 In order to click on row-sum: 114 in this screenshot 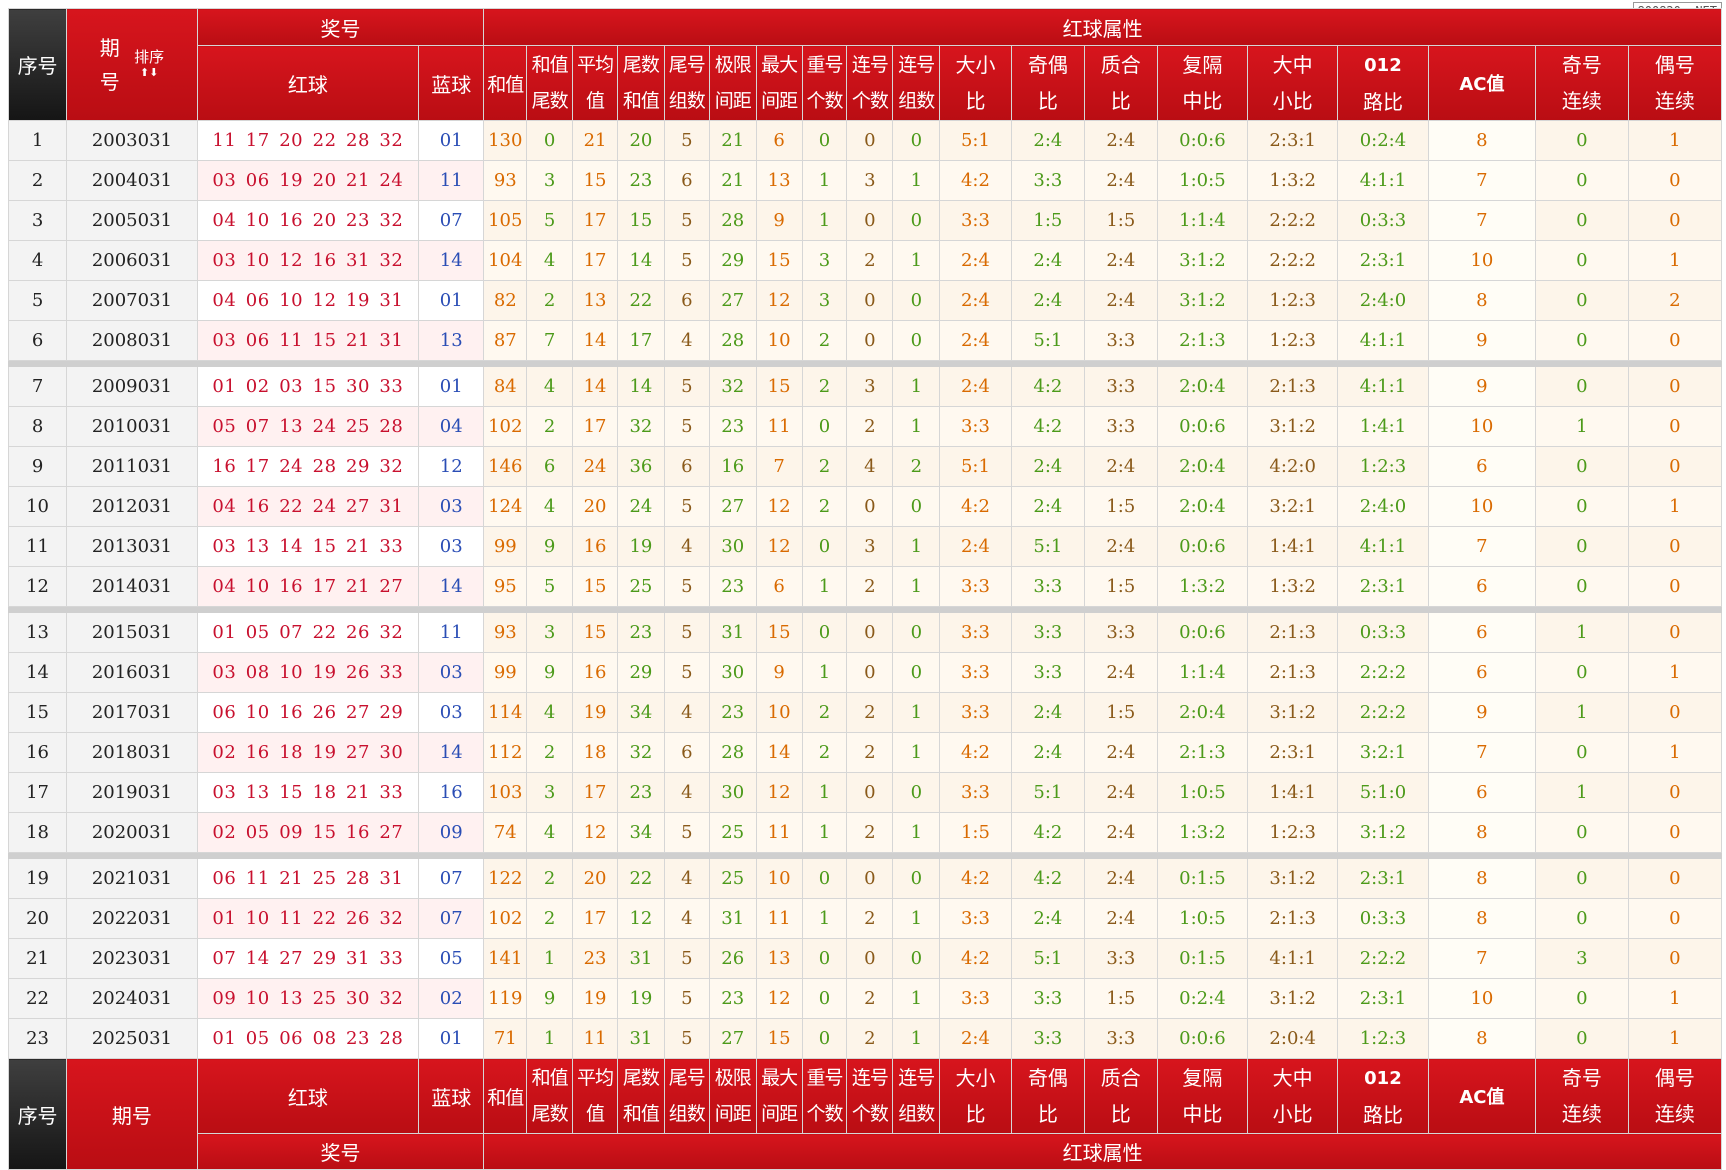, I will do `click(505, 712)`.